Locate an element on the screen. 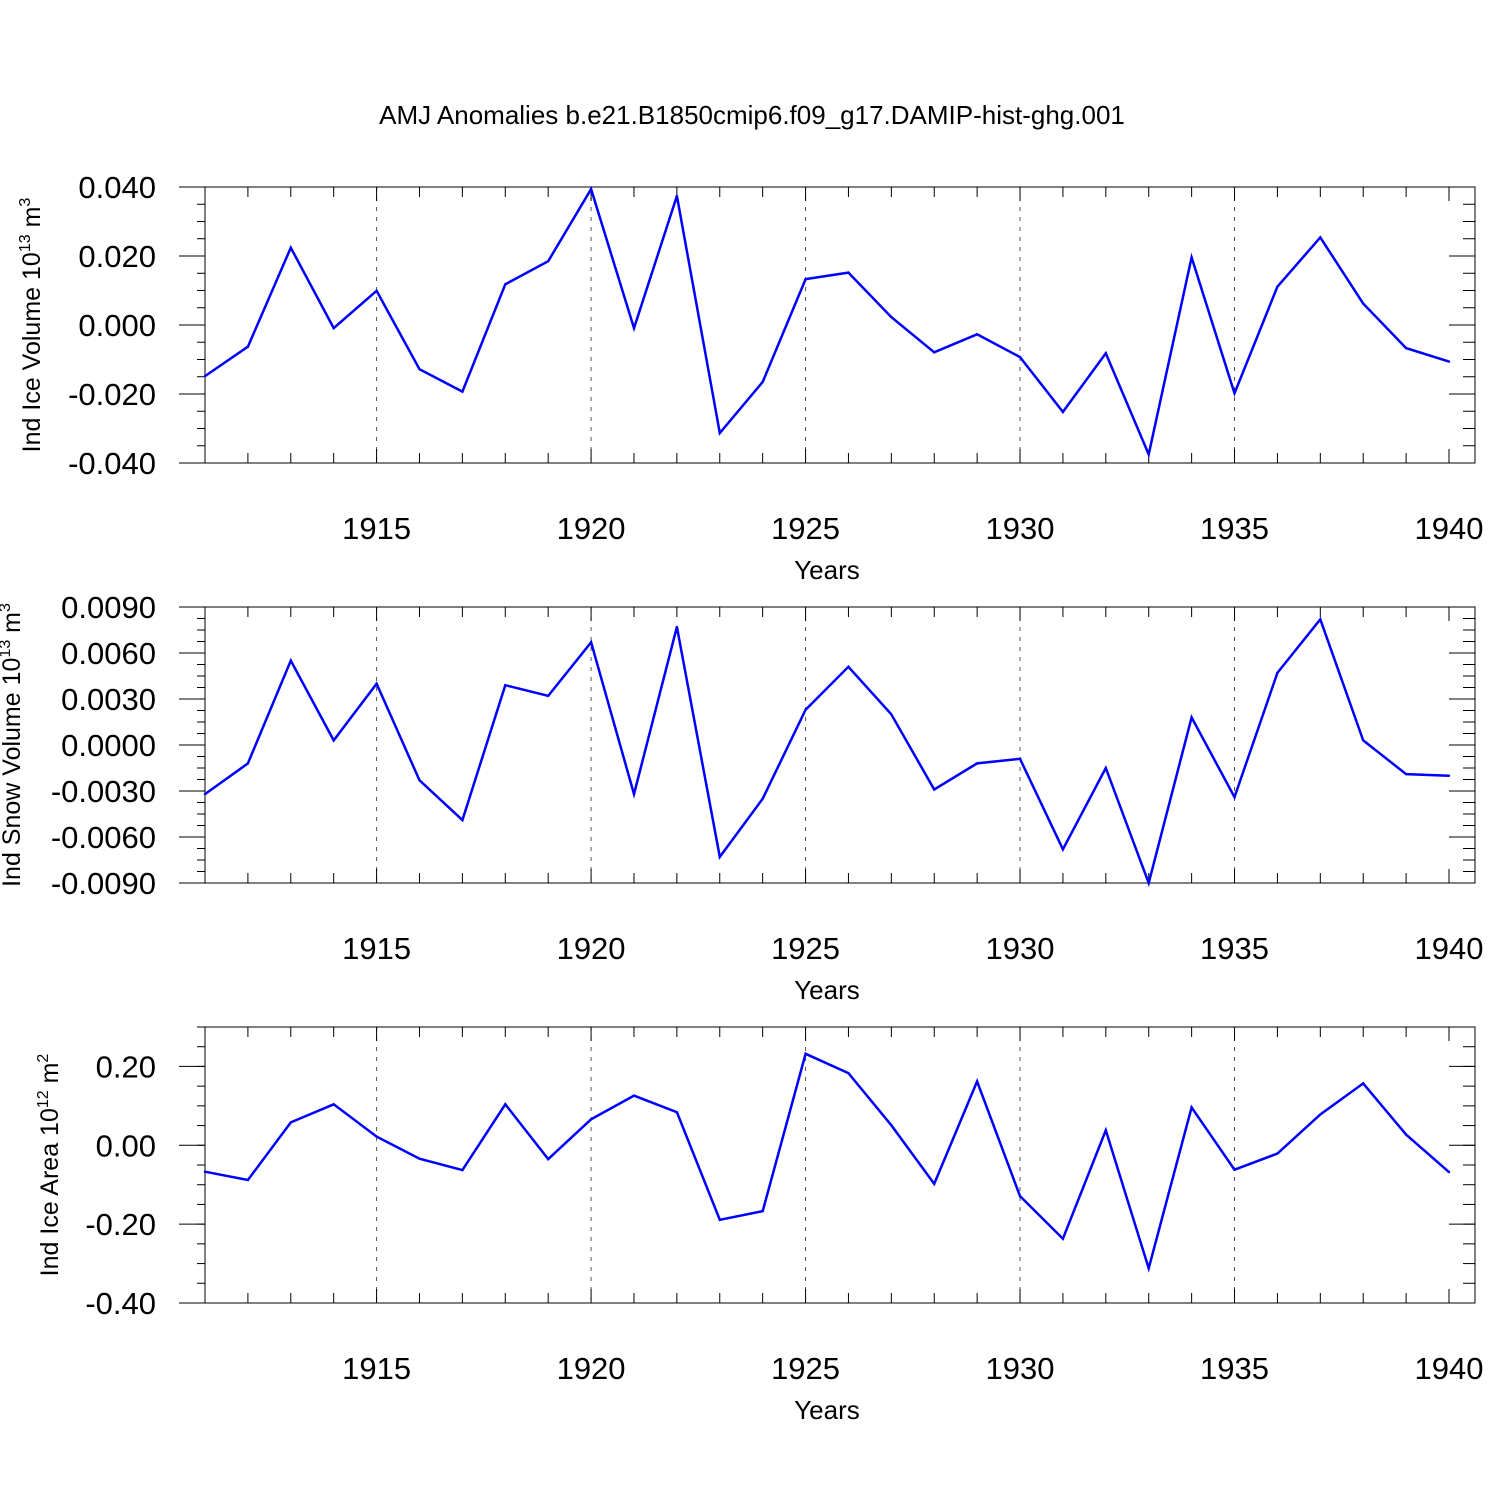 Image resolution: width=1500 pixels, height=1500 pixels. data-point-1911 is located at coordinates (205, 376).